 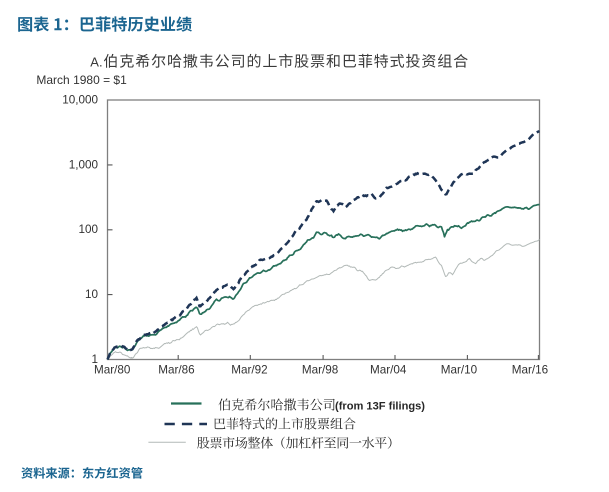 What do you see at coordinates (81, 80) in the screenshot?
I see `svg-text: March 1980 = $1` at bounding box center [81, 80].